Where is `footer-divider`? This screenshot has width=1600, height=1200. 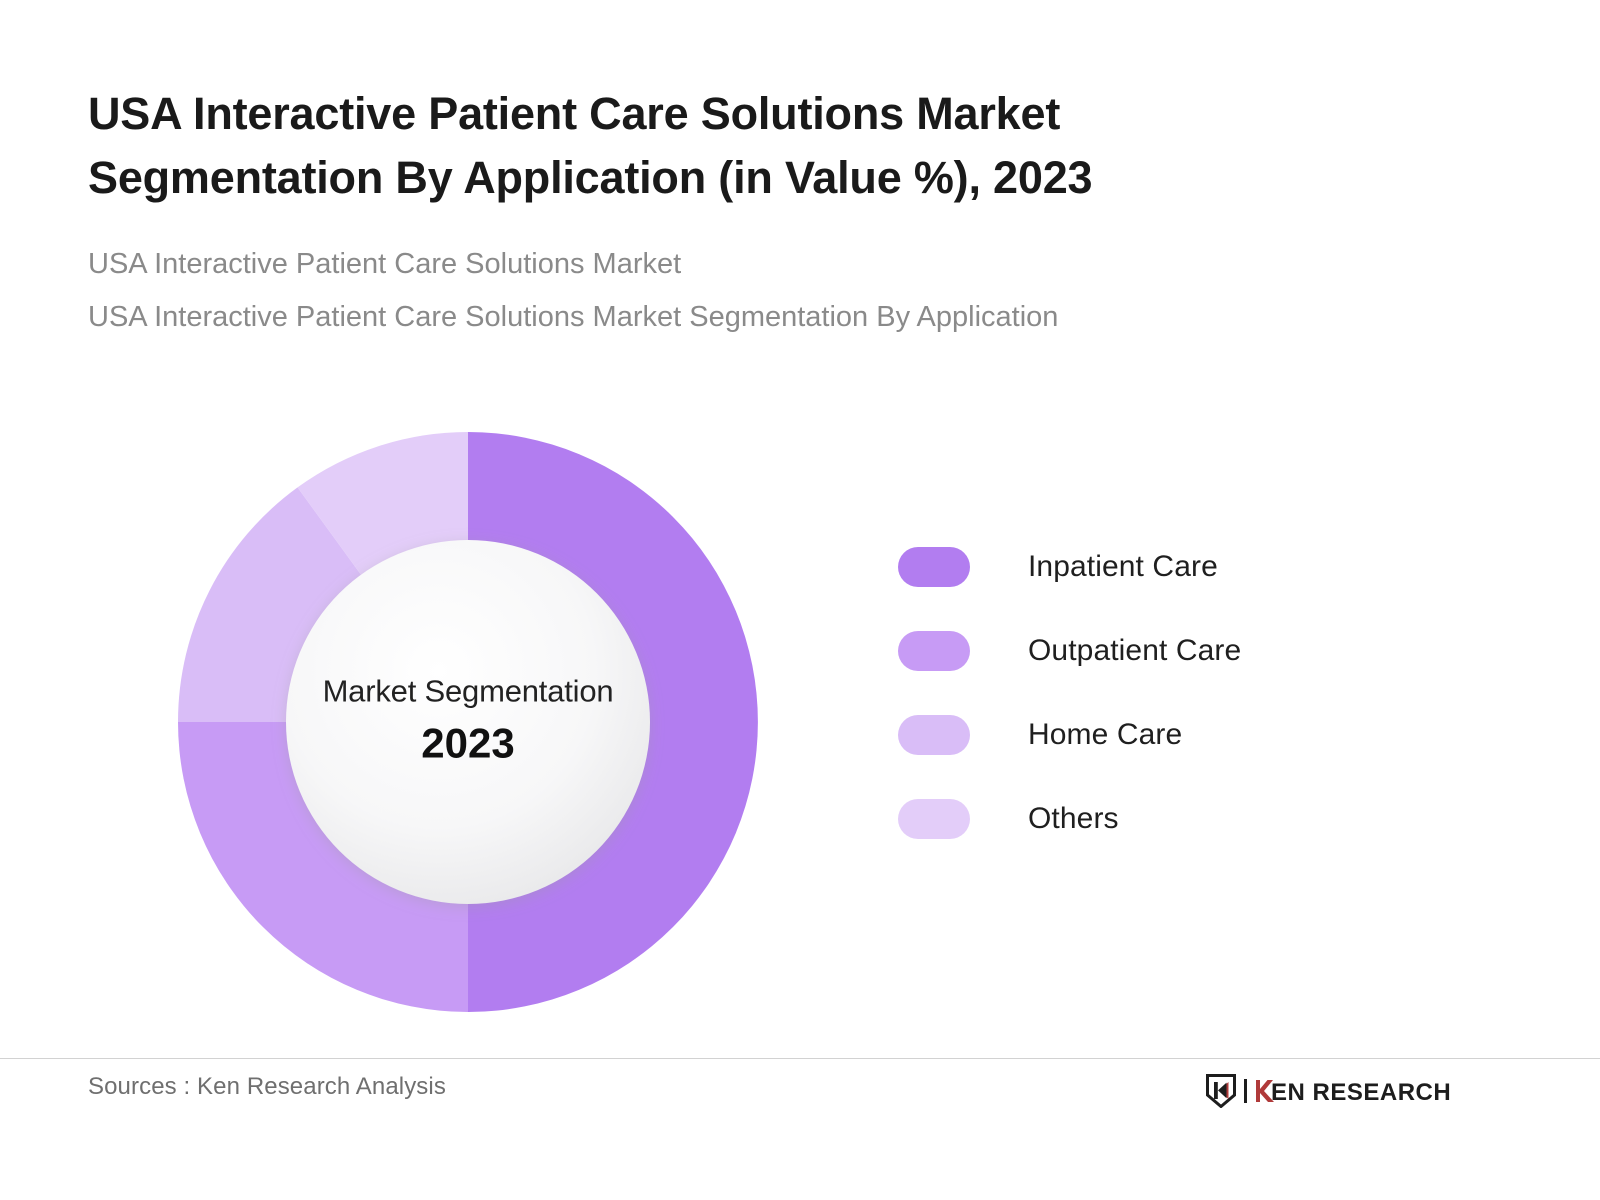 footer-divider is located at coordinates (800, 1058).